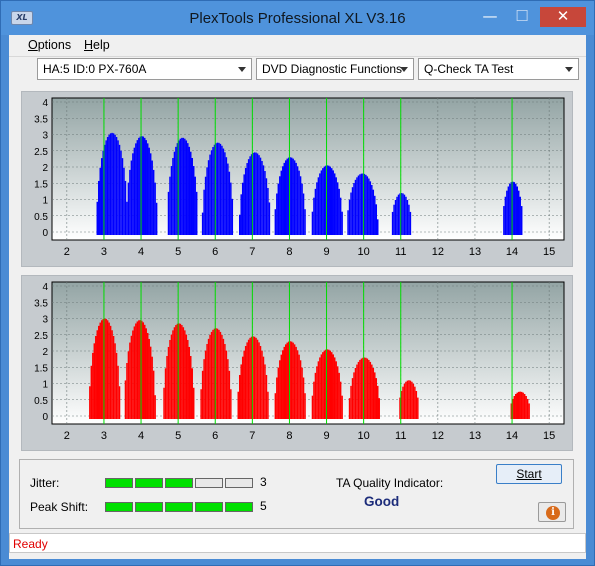  I want to click on chevron-down-icon, so click(569, 69).